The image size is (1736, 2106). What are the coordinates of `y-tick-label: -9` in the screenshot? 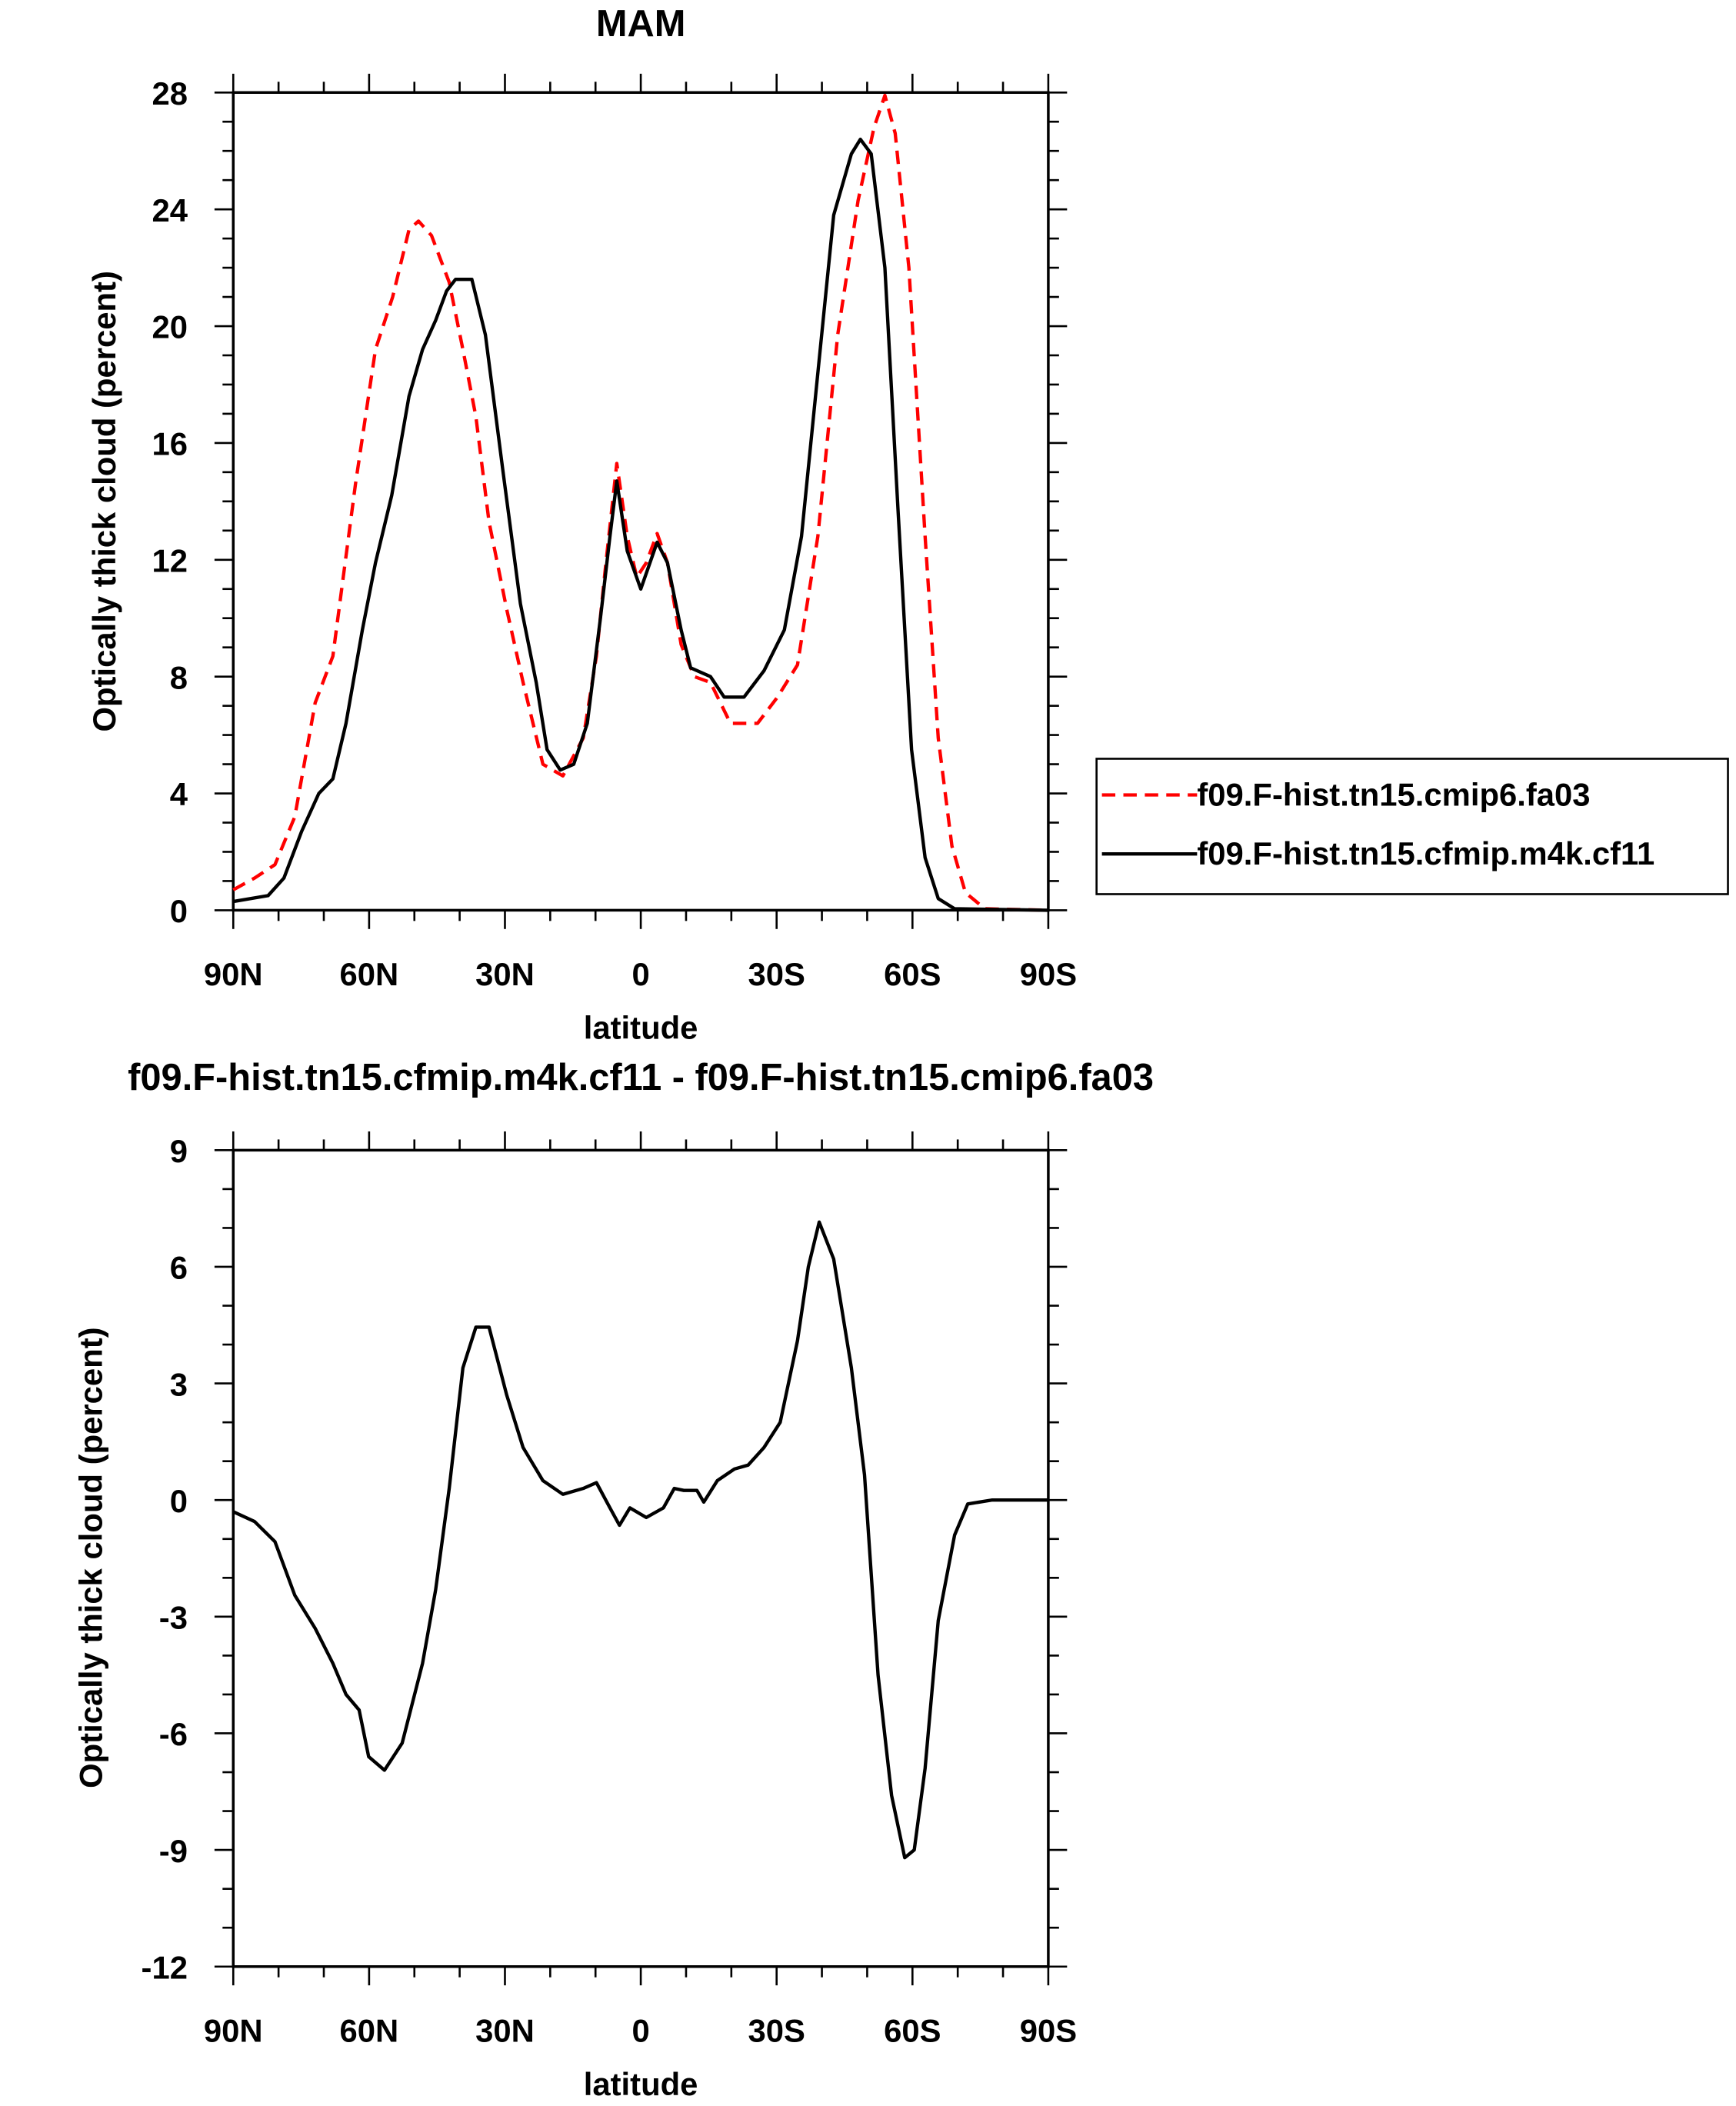 It's located at (173, 1851).